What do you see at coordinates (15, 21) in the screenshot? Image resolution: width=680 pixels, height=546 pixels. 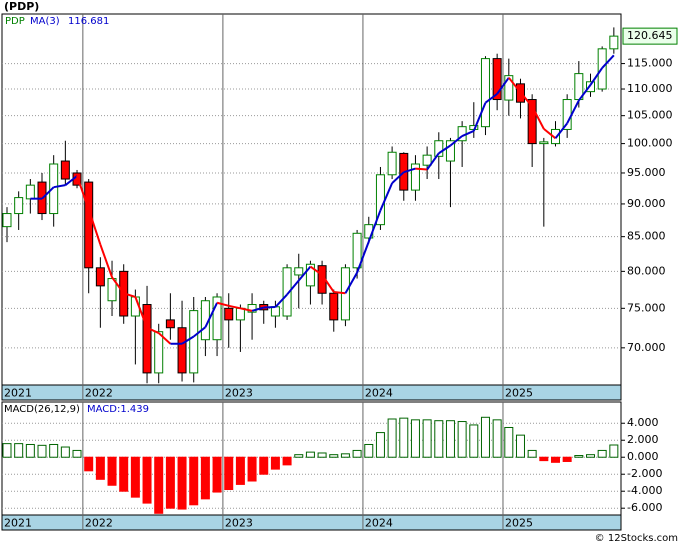 I see `legend-entry: PDP` at bounding box center [15, 21].